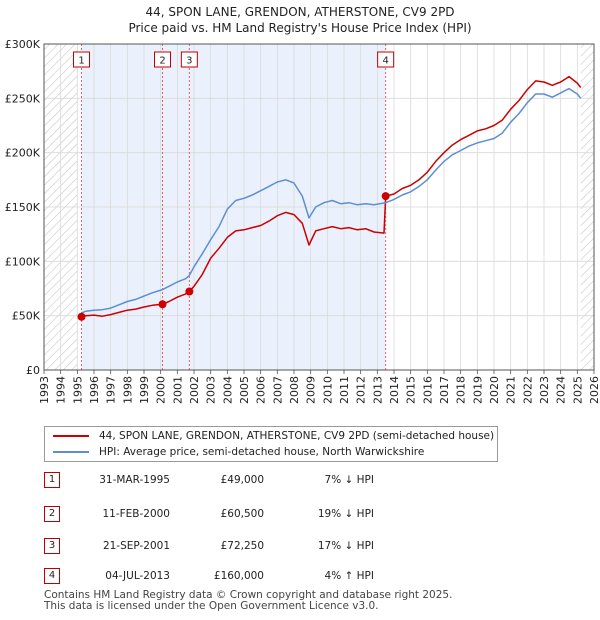 The width and height of the screenshot is (600, 620). What do you see at coordinates (577, 390) in the screenshot?
I see `x-tick-label: 2025` at bounding box center [577, 390].